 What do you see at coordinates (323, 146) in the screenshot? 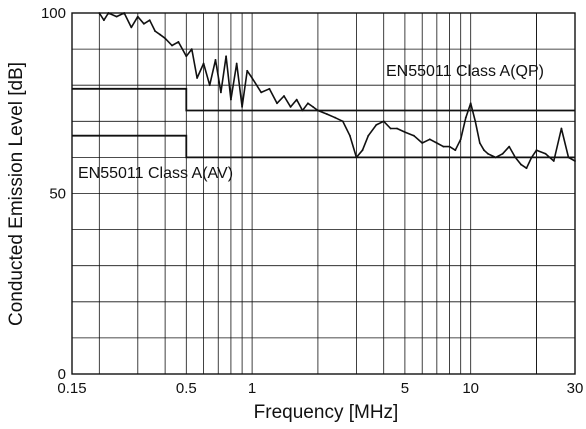
I see `limit-line-av` at bounding box center [323, 146].